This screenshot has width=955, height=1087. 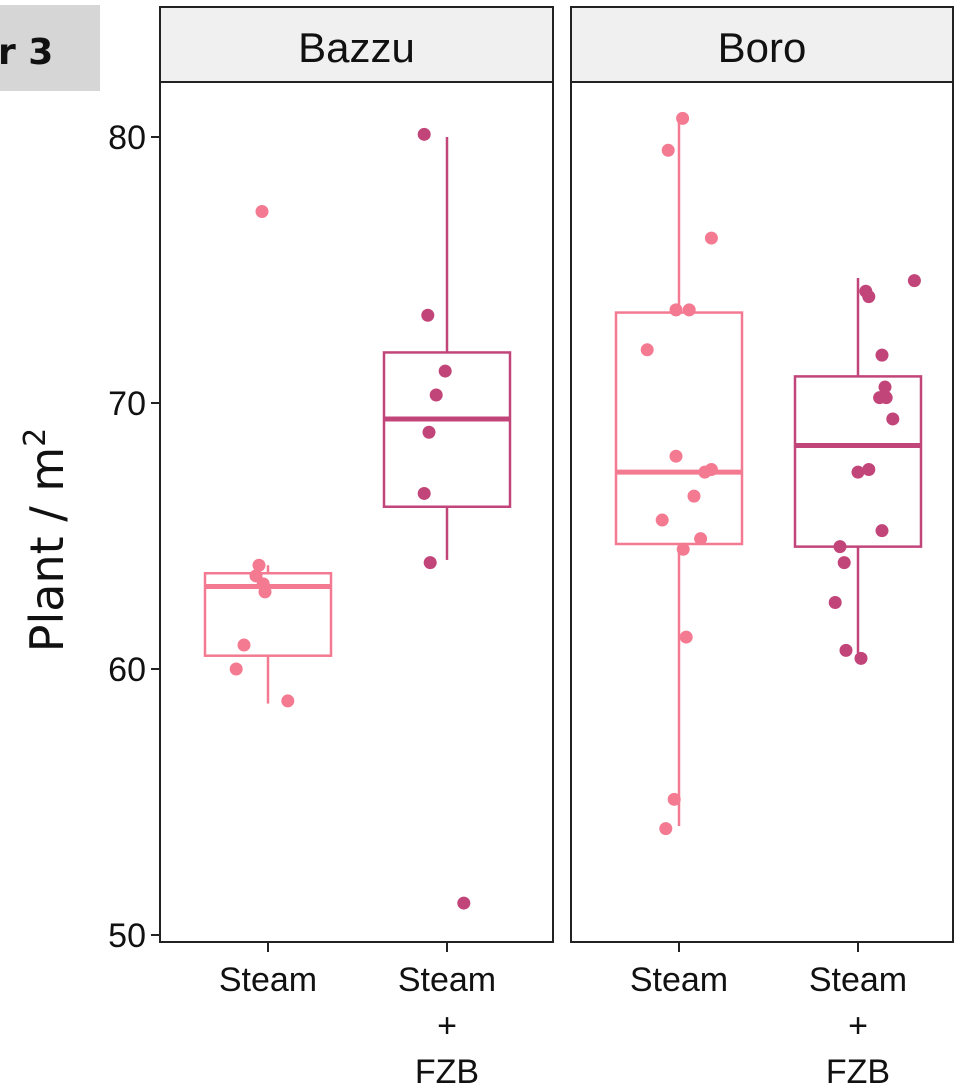 I want to click on y-axis-label: Plant / m2, so click(x=46, y=540).